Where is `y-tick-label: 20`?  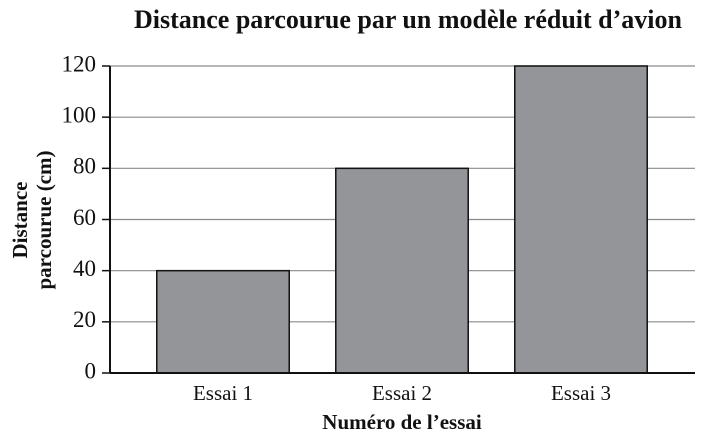 y-tick-label: 20 is located at coordinates (84, 319).